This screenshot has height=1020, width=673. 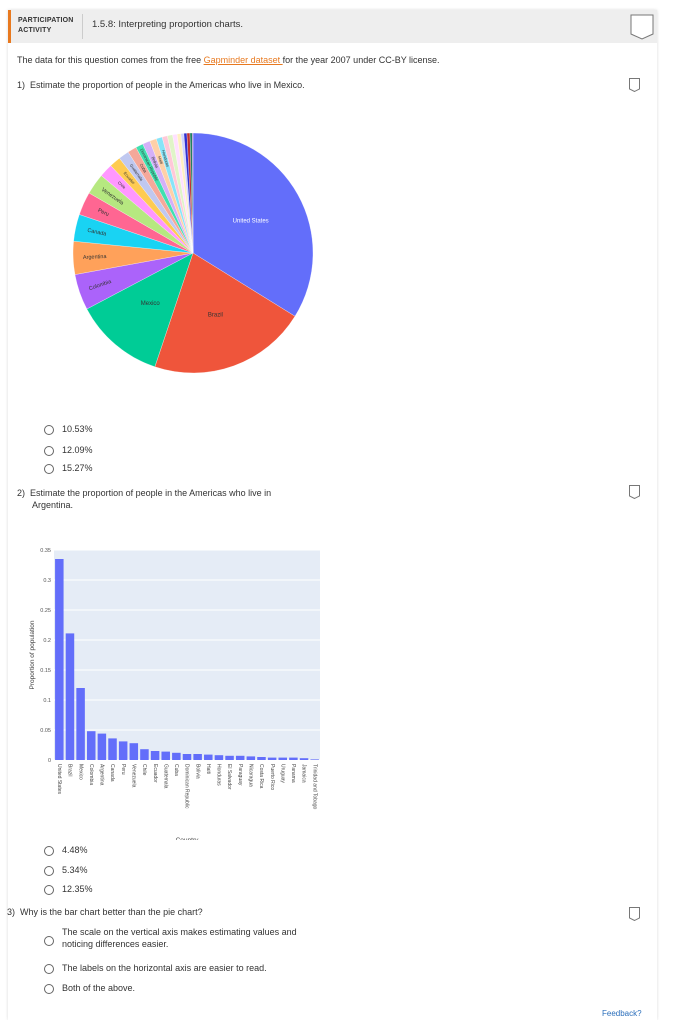 What do you see at coordinates (634, 85) in the screenshot?
I see `question-1-complete-icon` at bounding box center [634, 85].